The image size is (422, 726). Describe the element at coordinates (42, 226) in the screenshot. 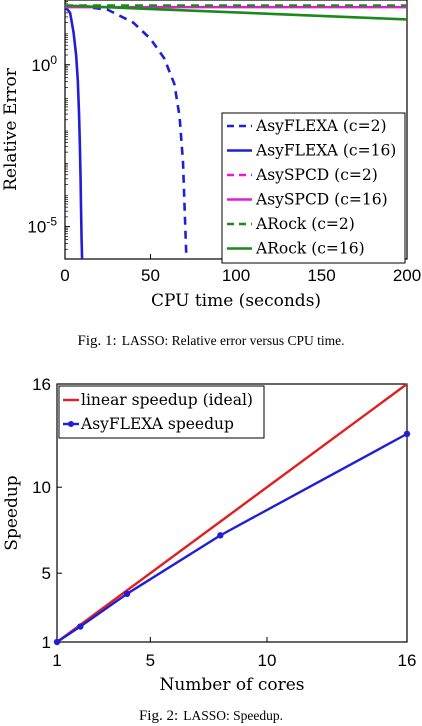

I see `y-tick-label: 10⁻⁵` at that location.